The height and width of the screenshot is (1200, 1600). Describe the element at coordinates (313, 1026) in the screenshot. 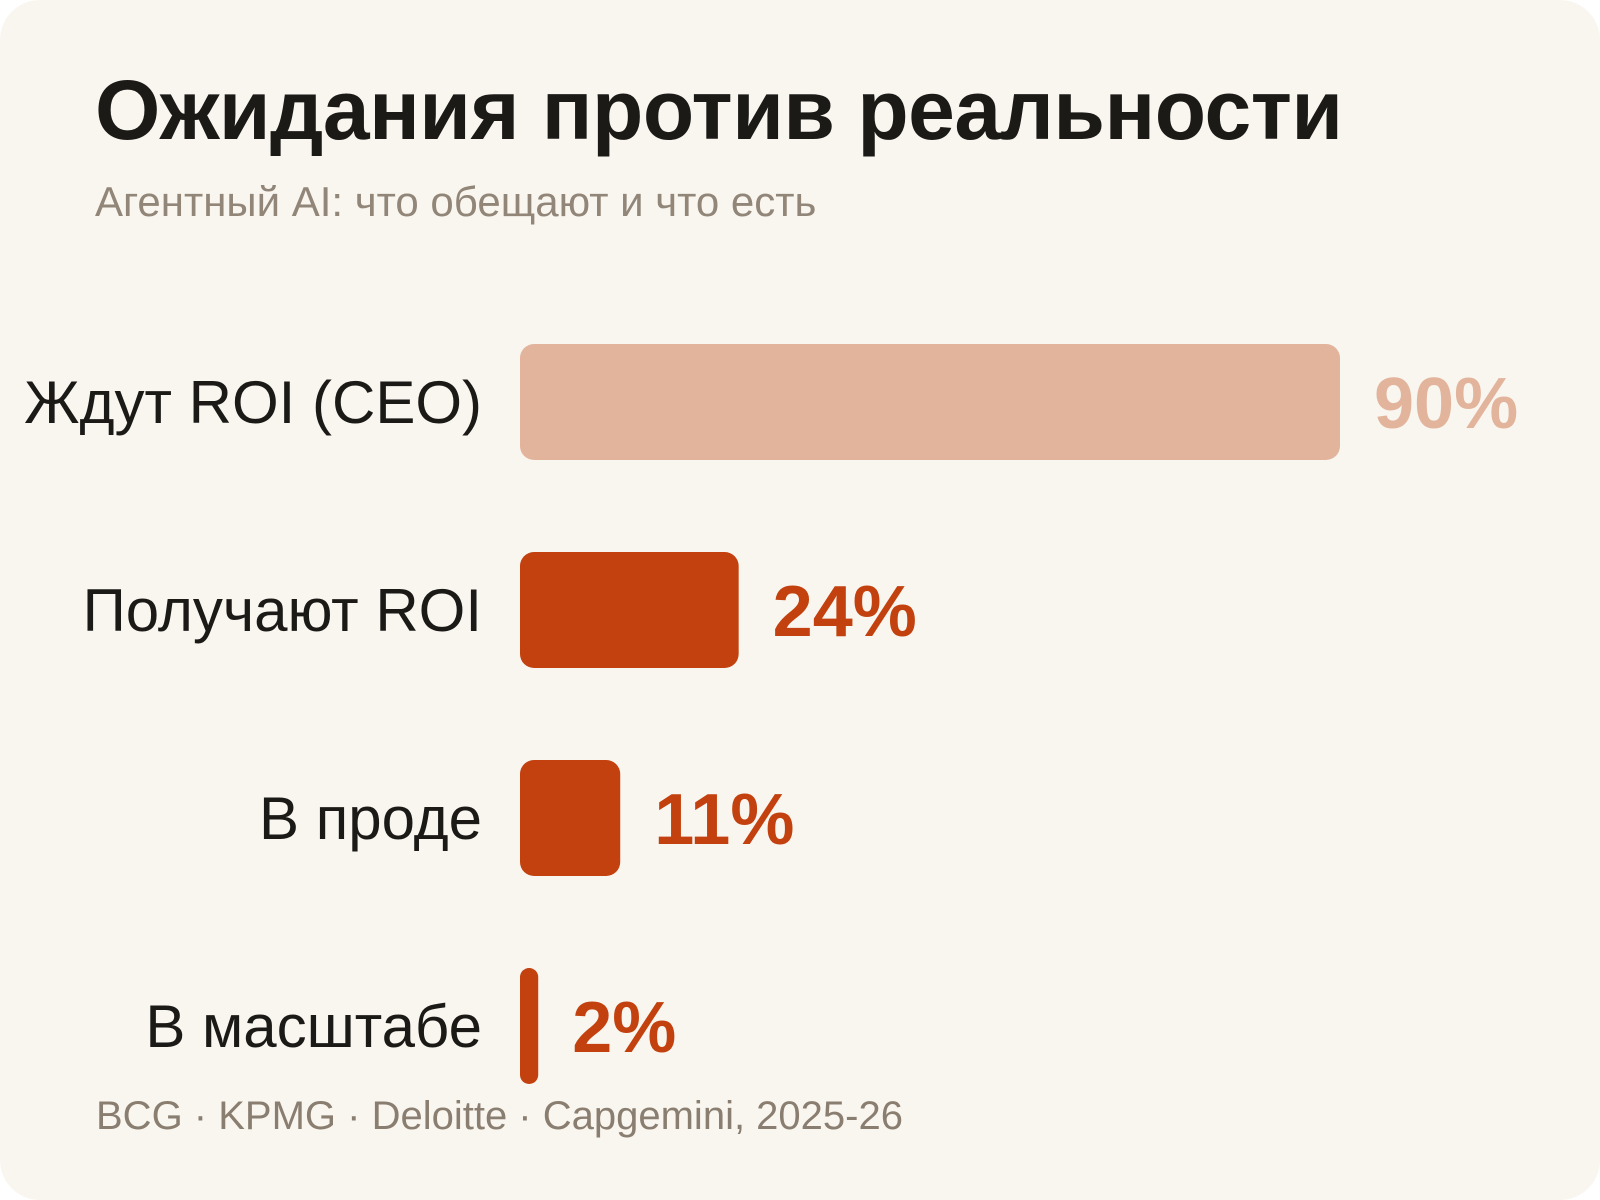

I see `category-label: В масштабе` at that location.